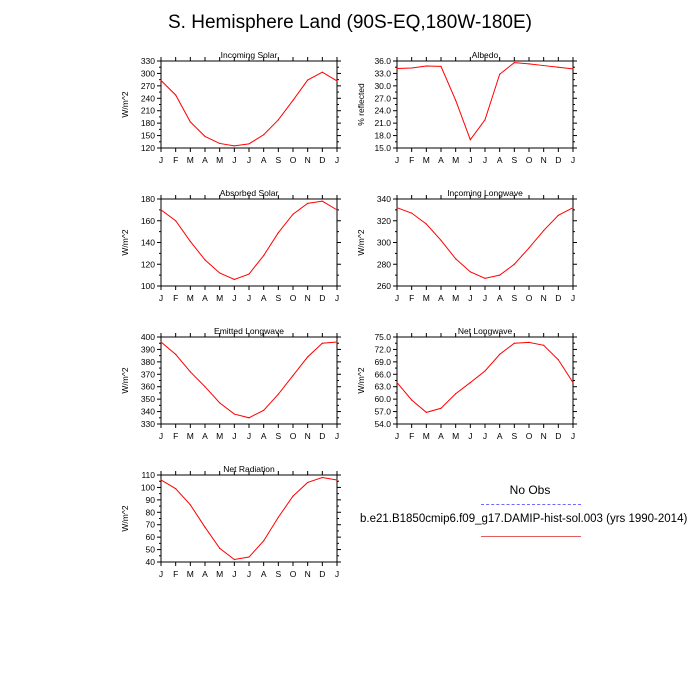 The width and height of the screenshot is (700, 700). Describe the element at coordinates (148, 98) in the screenshot. I see `y-tick-label: 240` at that location.